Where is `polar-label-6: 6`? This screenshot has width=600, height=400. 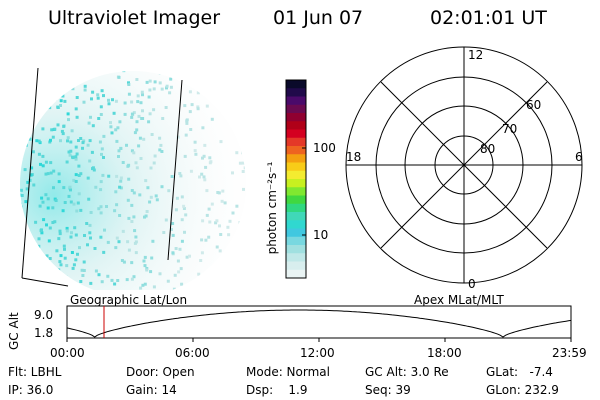
polar-label-6: 6 is located at coordinates (579, 157).